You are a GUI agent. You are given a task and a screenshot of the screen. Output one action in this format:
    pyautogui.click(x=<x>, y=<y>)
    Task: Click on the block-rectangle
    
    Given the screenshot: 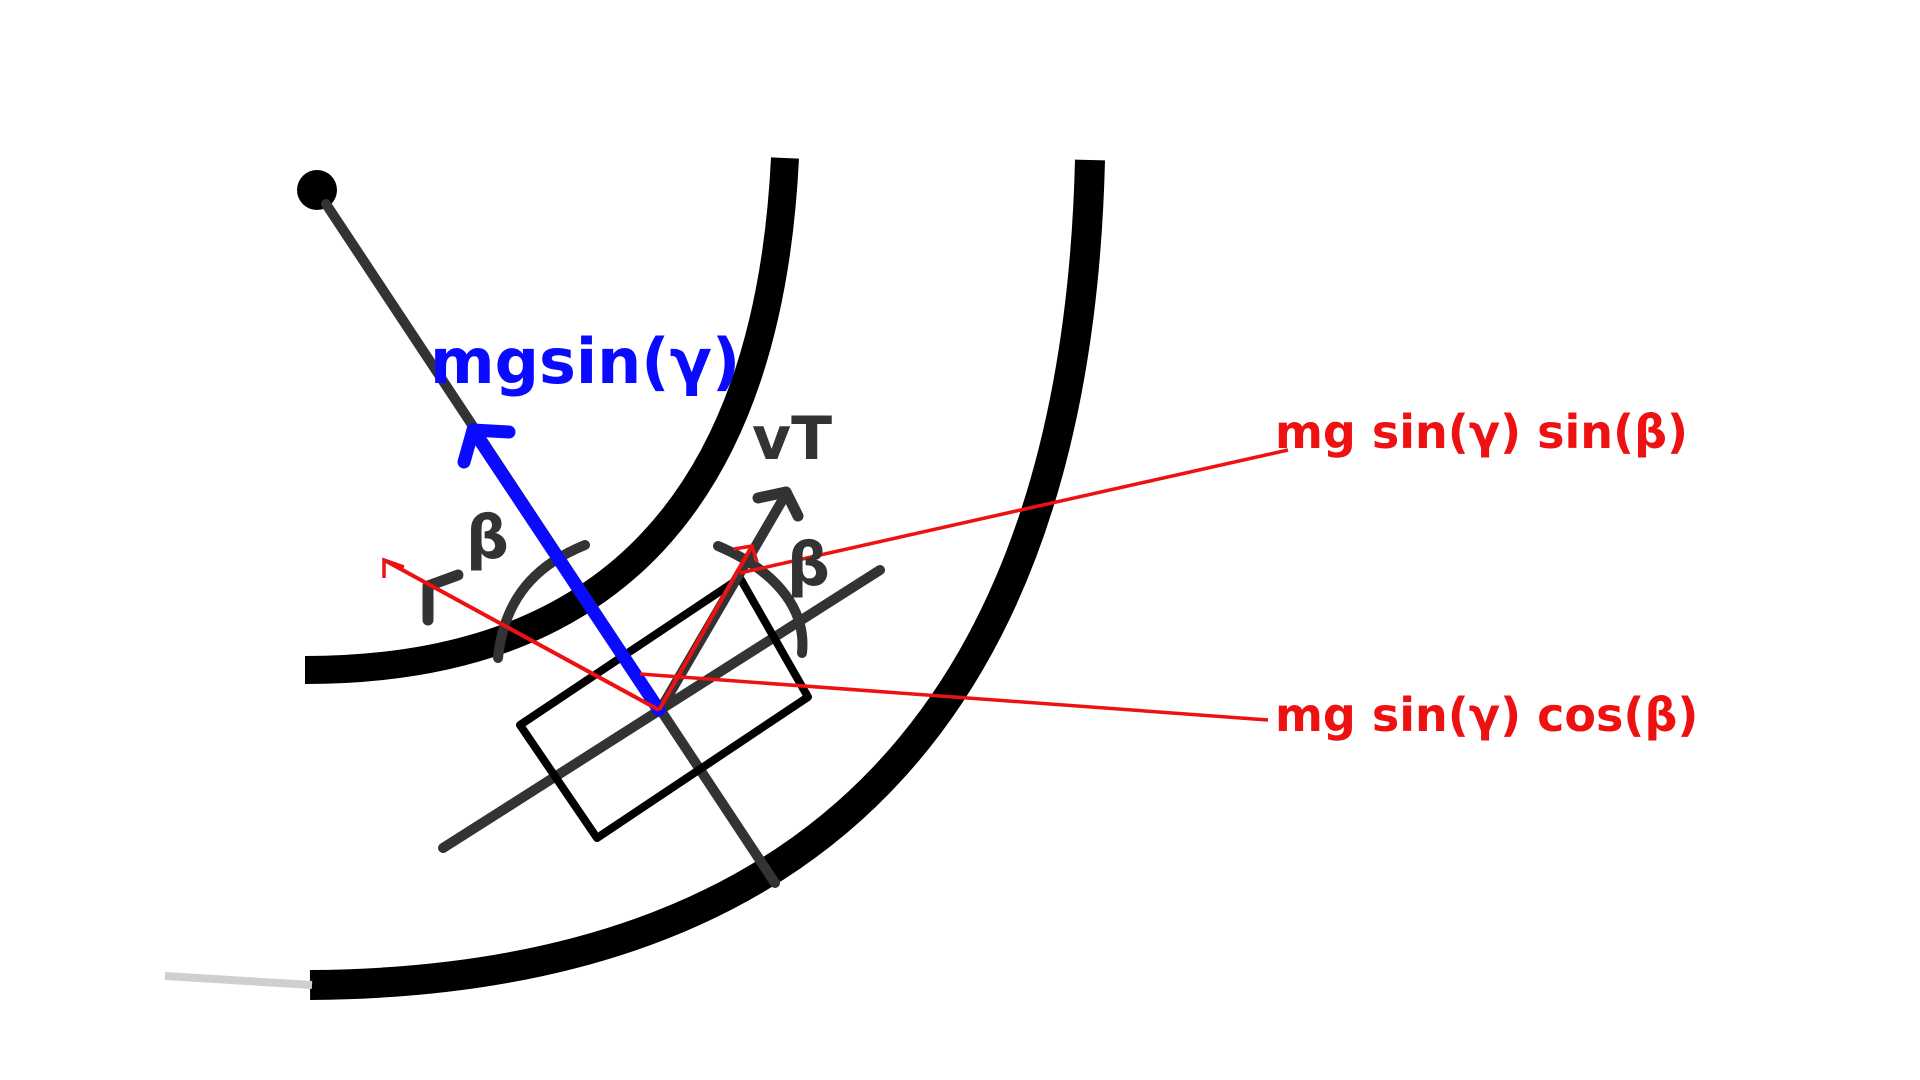 What is the action you would take?
    pyautogui.click(x=664, y=708)
    